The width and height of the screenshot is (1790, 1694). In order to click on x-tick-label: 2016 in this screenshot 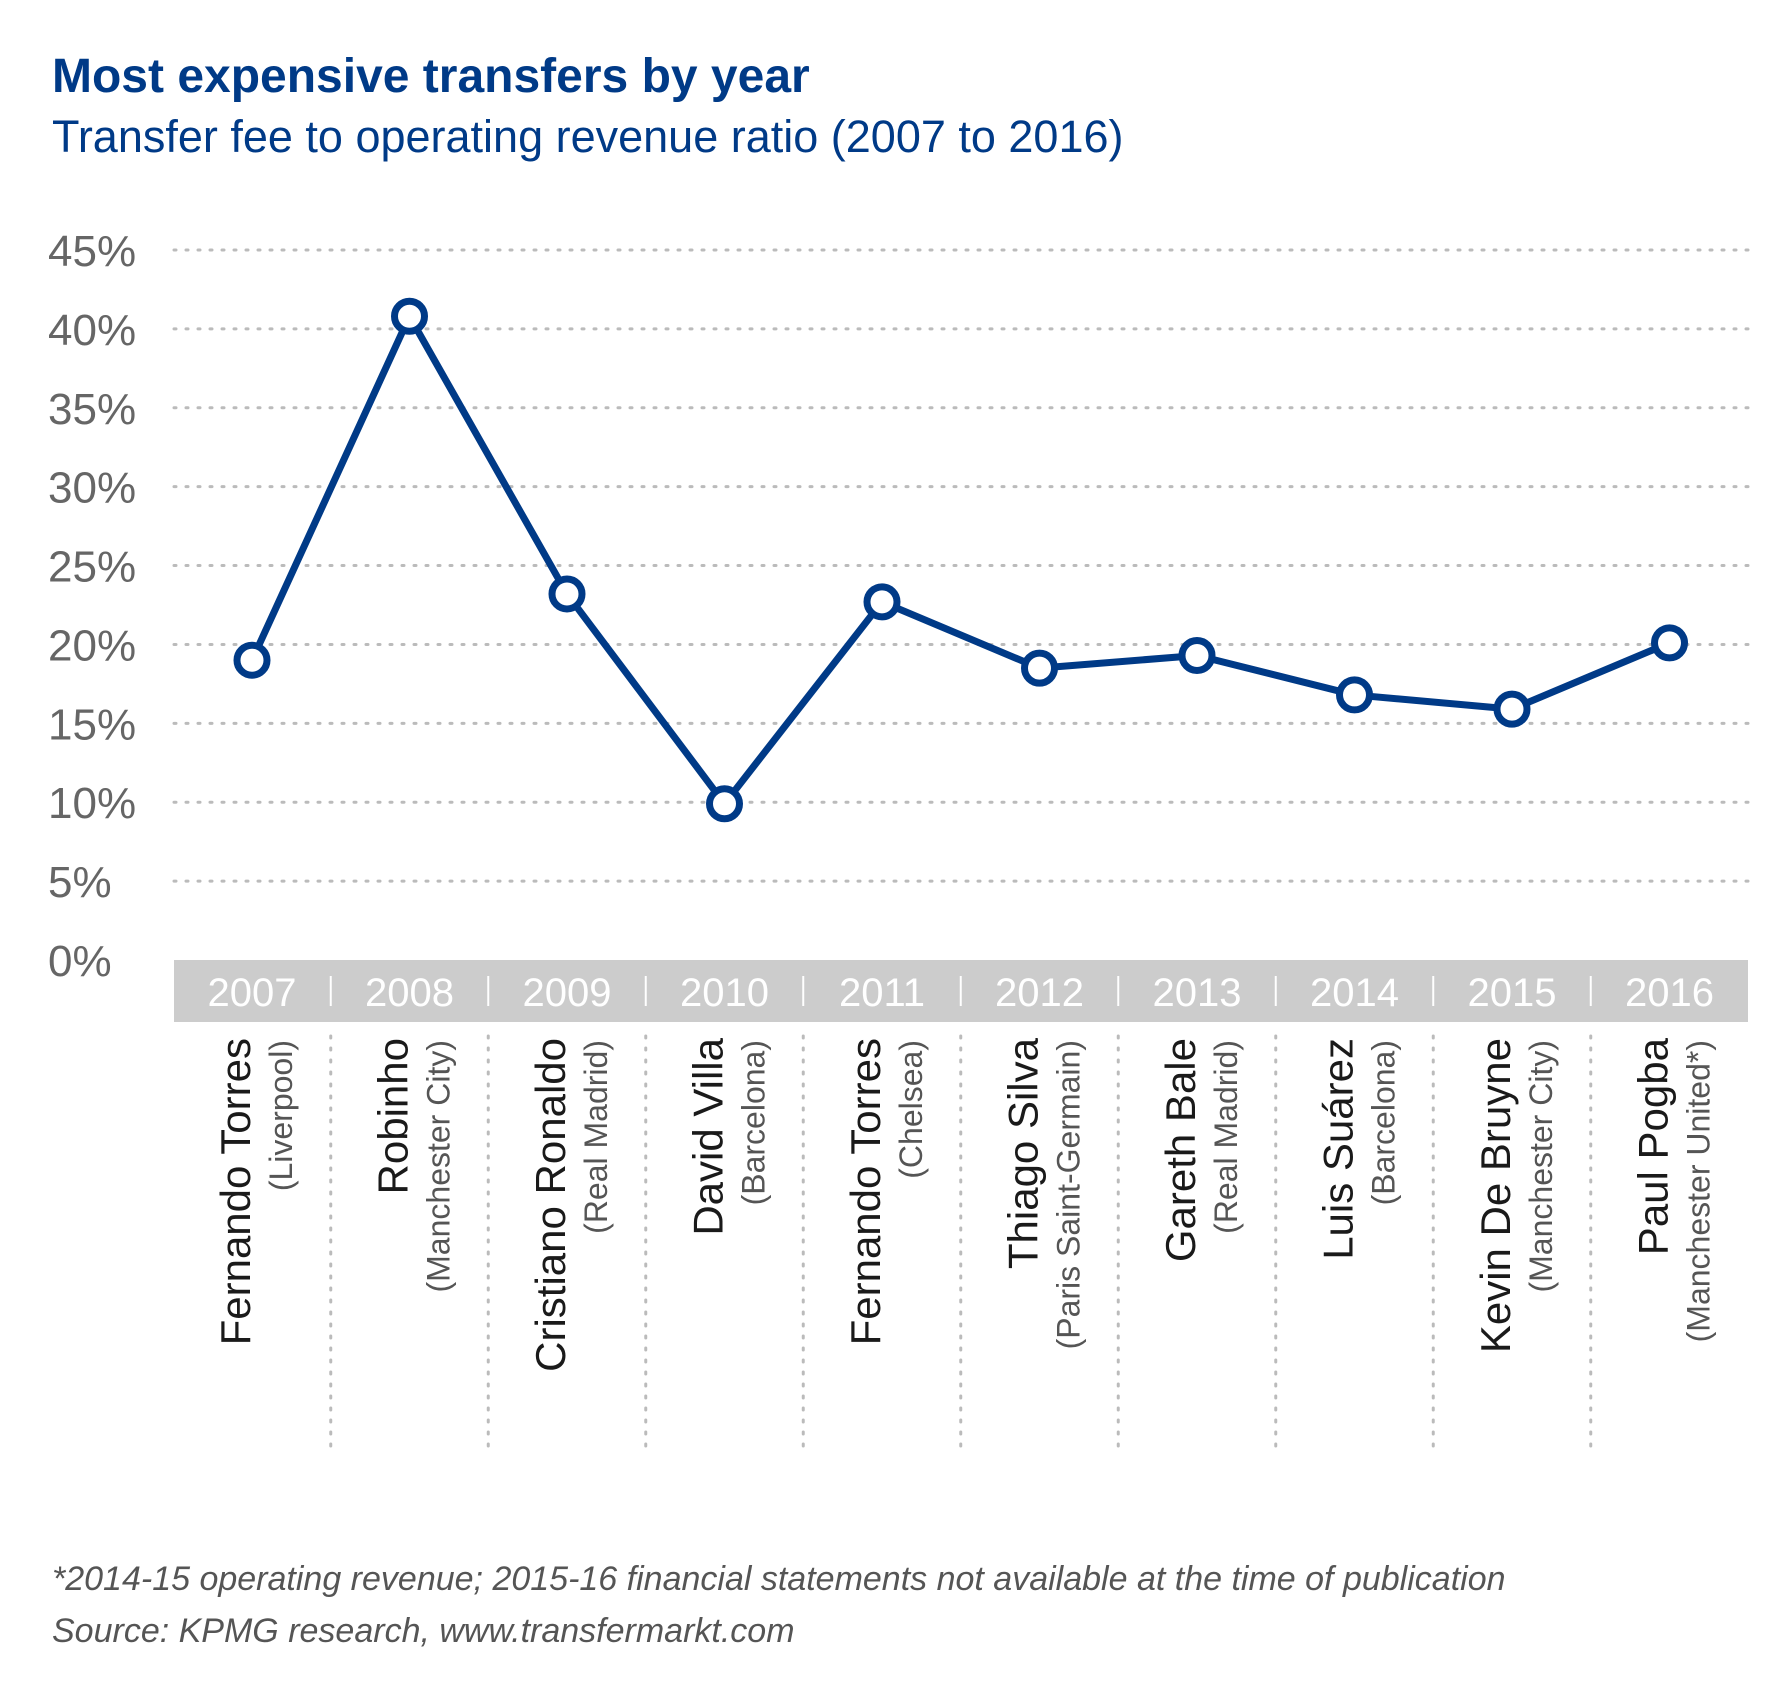, I will do `click(1669, 993)`.